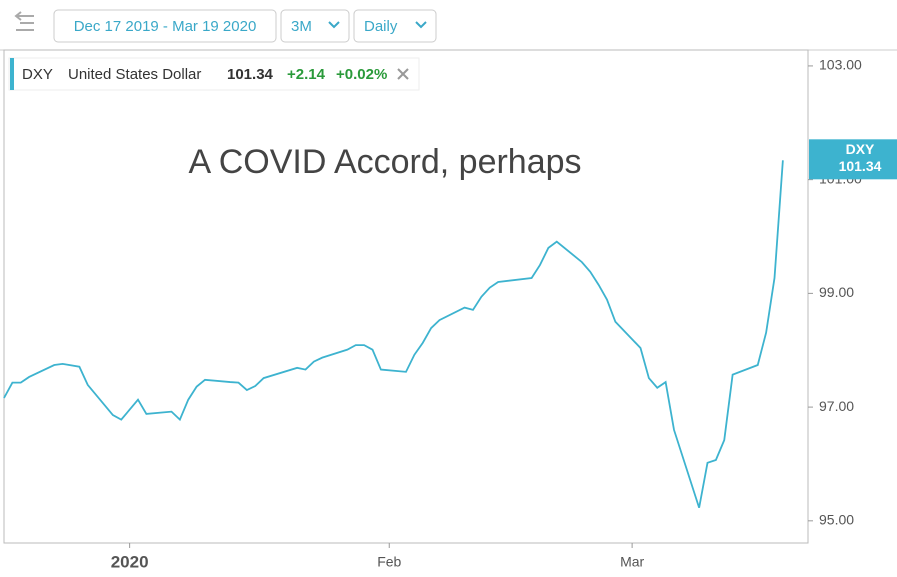 This screenshot has width=897, height=577. What do you see at coordinates (384, 162) in the screenshot?
I see `annotation: A COVID Accord, perhaps` at bounding box center [384, 162].